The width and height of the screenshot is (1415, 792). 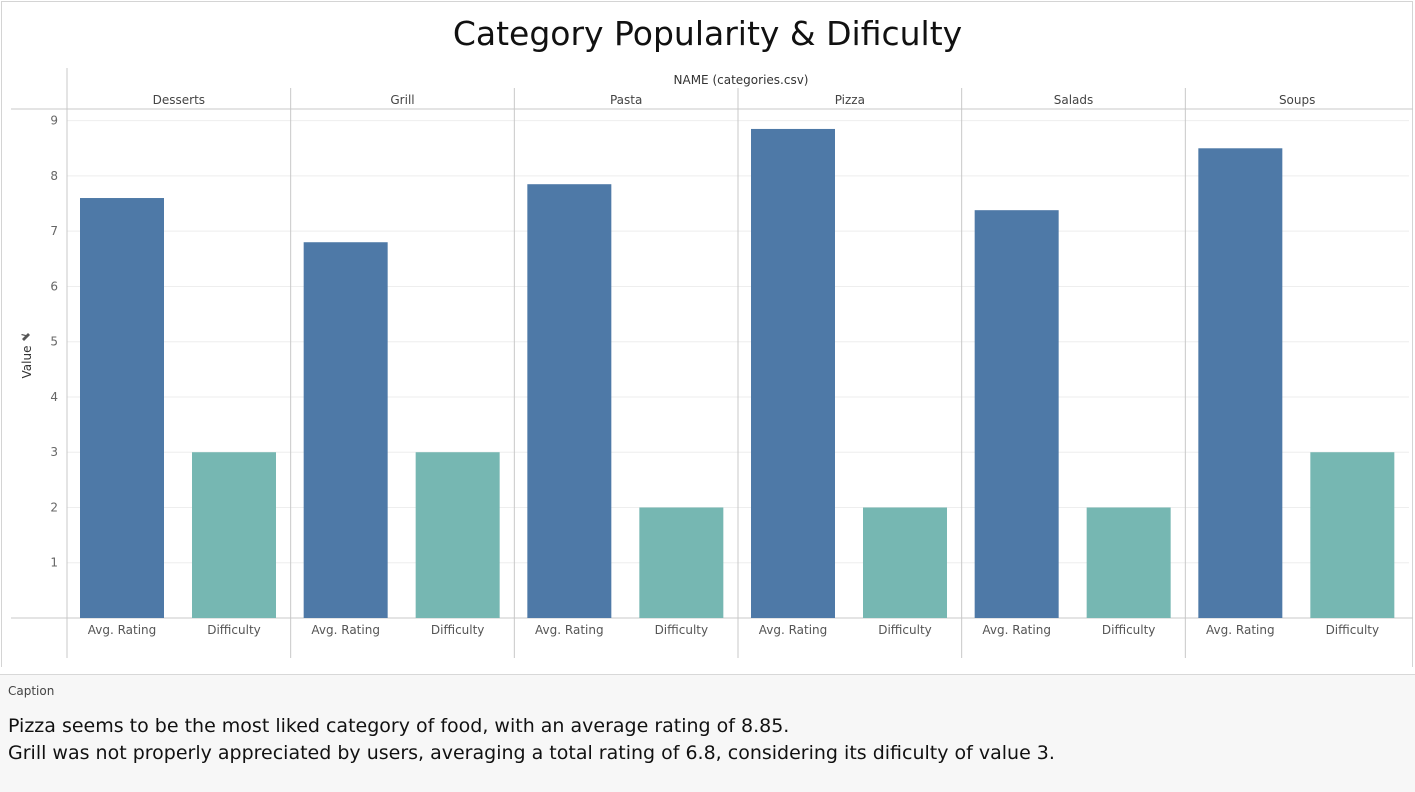 I want to click on y-tick-label: 5, so click(x=54, y=342).